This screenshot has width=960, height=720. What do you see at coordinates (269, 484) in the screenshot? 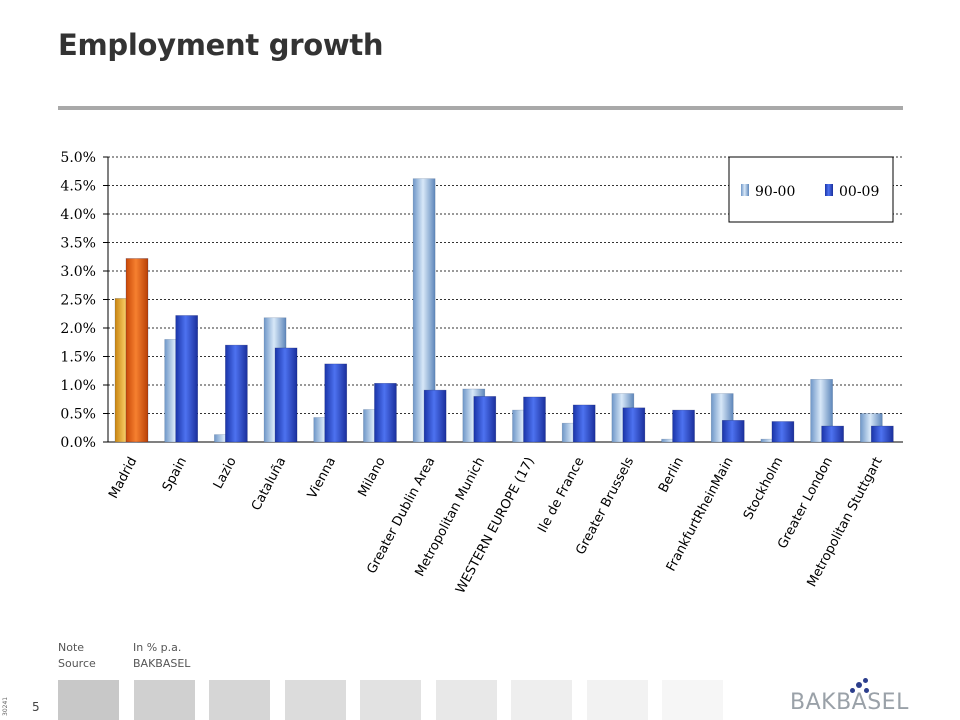
I see `x-category-label: Cataluña` at bounding box center [269, 484].